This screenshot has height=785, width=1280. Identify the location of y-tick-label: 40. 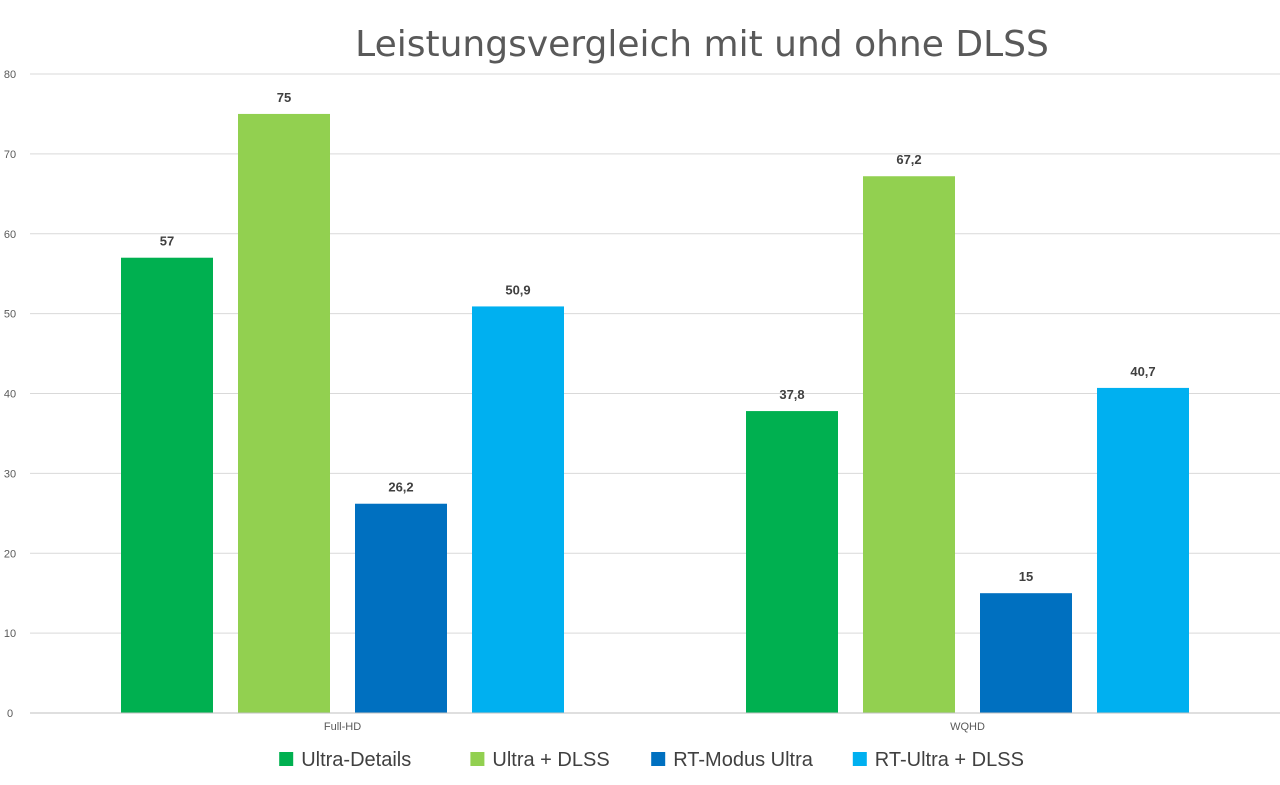
(10, 395).